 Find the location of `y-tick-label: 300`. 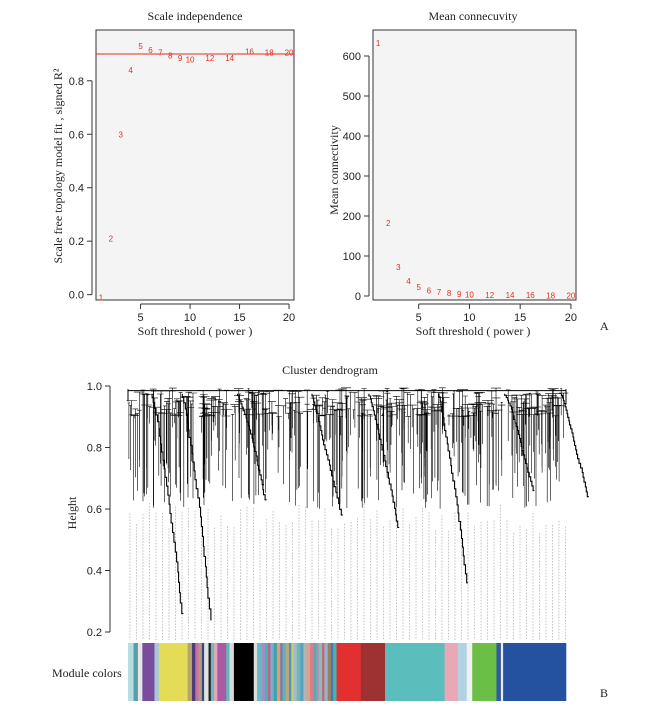

y-tick-label: 300 is located at coordinates (352, 177).